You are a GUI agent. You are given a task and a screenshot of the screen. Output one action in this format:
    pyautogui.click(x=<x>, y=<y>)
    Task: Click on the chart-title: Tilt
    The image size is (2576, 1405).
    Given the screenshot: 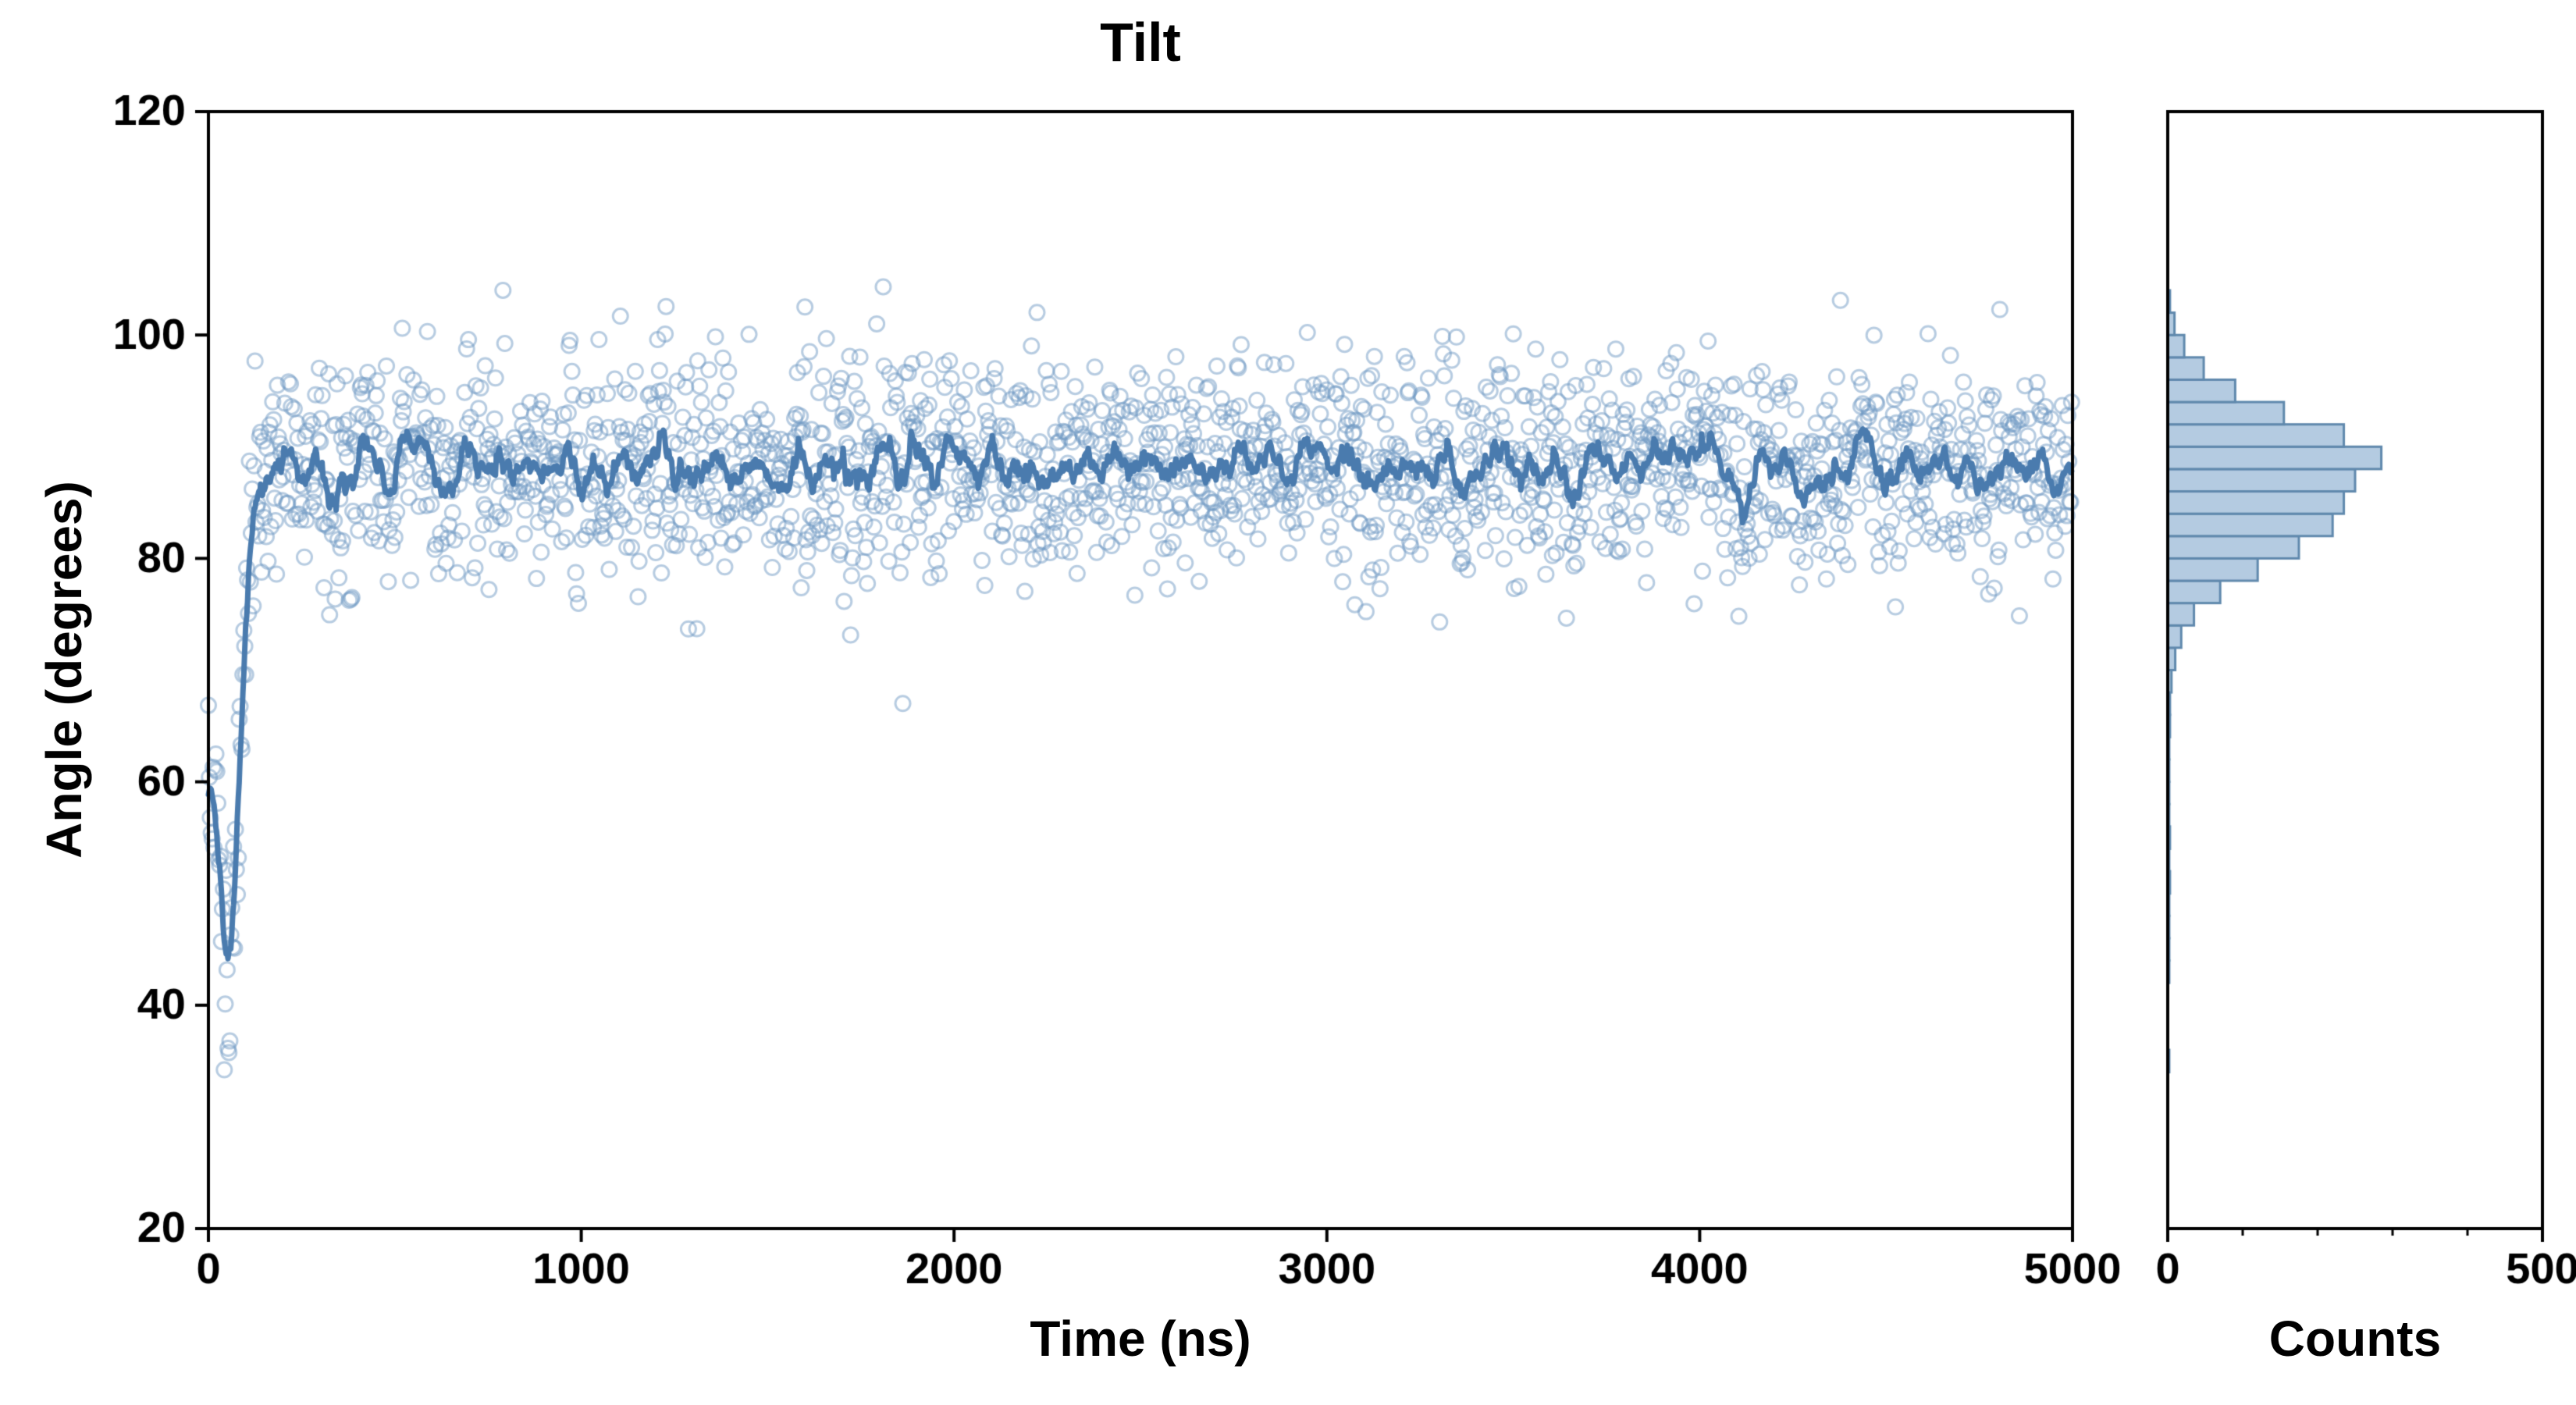 What is the action you would take?
    pyautogui.click(x=1140, y=43)
    